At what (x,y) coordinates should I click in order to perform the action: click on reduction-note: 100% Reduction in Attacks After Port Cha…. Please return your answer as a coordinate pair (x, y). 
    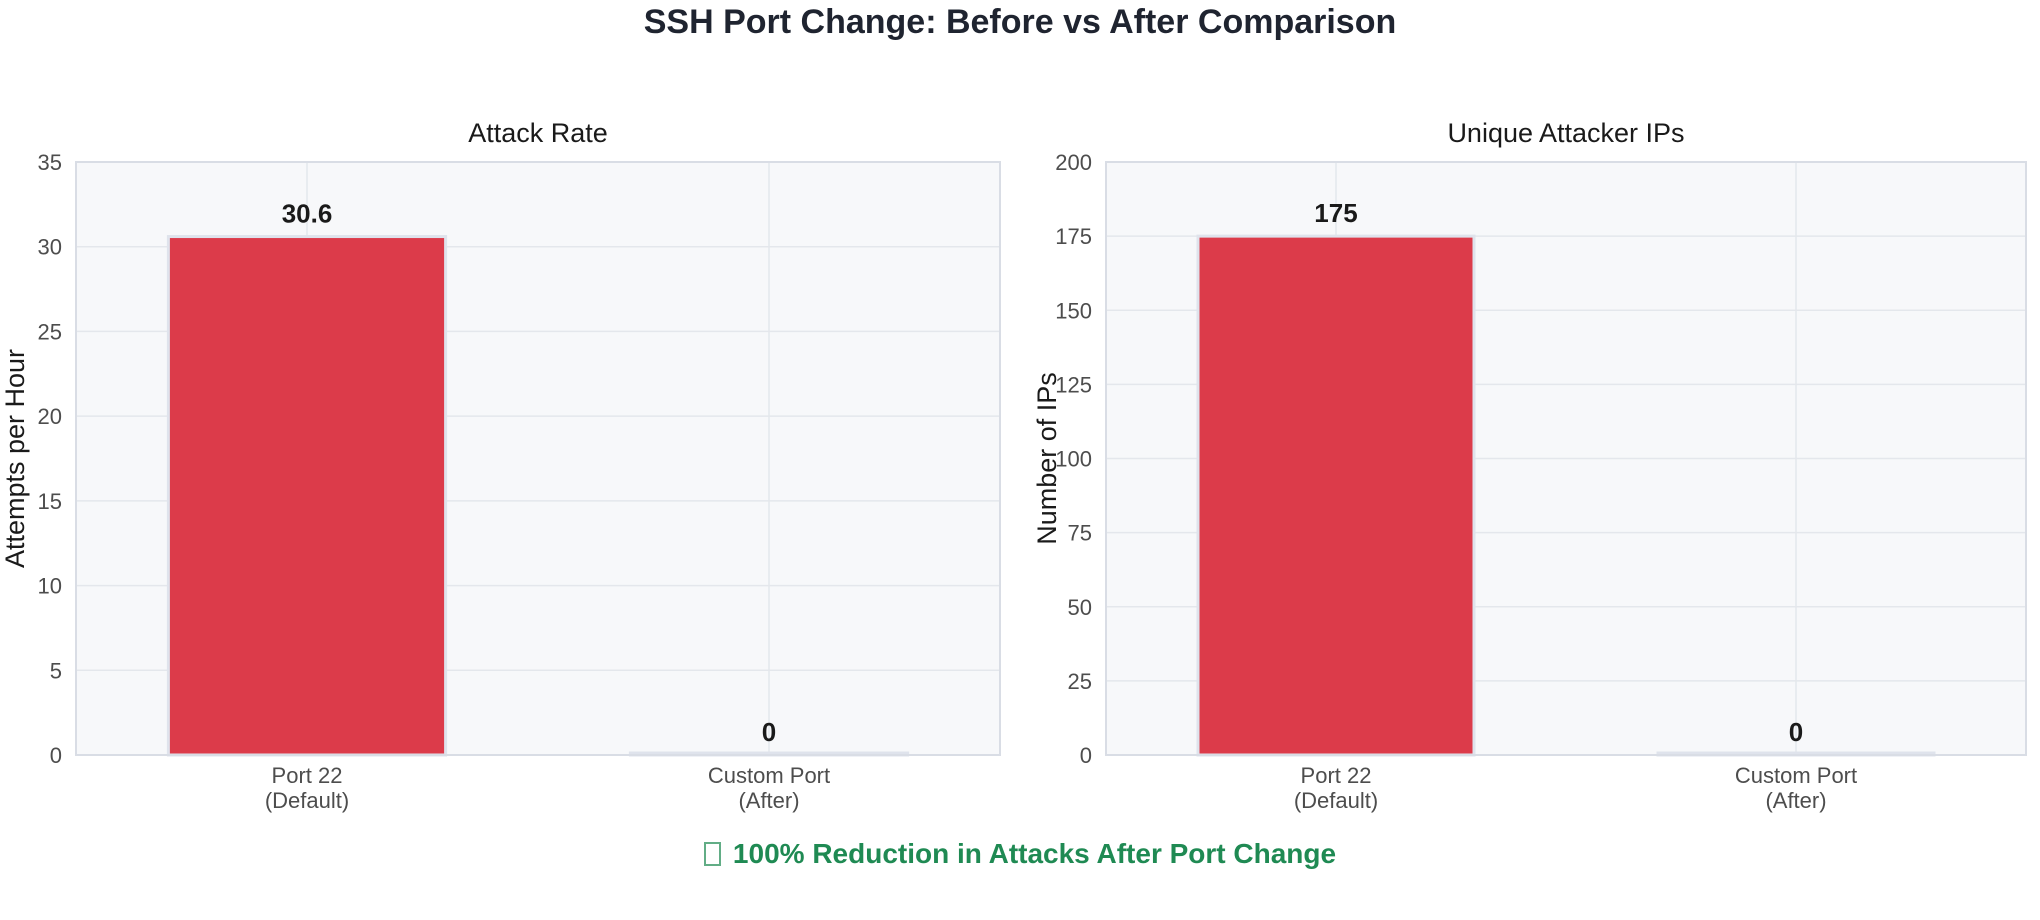
    Looking at the image, I should click on (1020, 854).